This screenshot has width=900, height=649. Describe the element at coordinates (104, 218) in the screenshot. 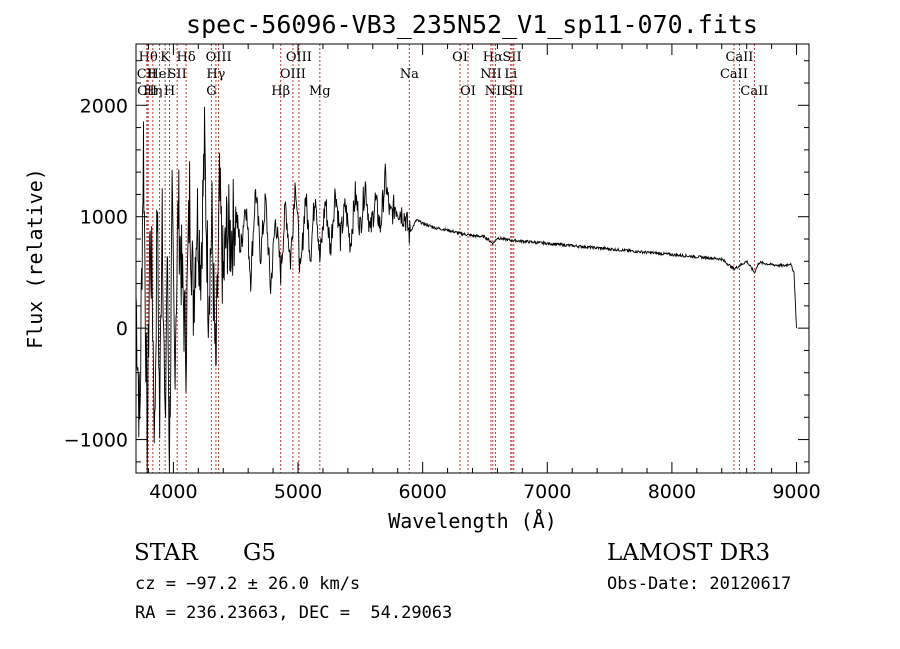

I see `y-tick-label: 1000` at that location.